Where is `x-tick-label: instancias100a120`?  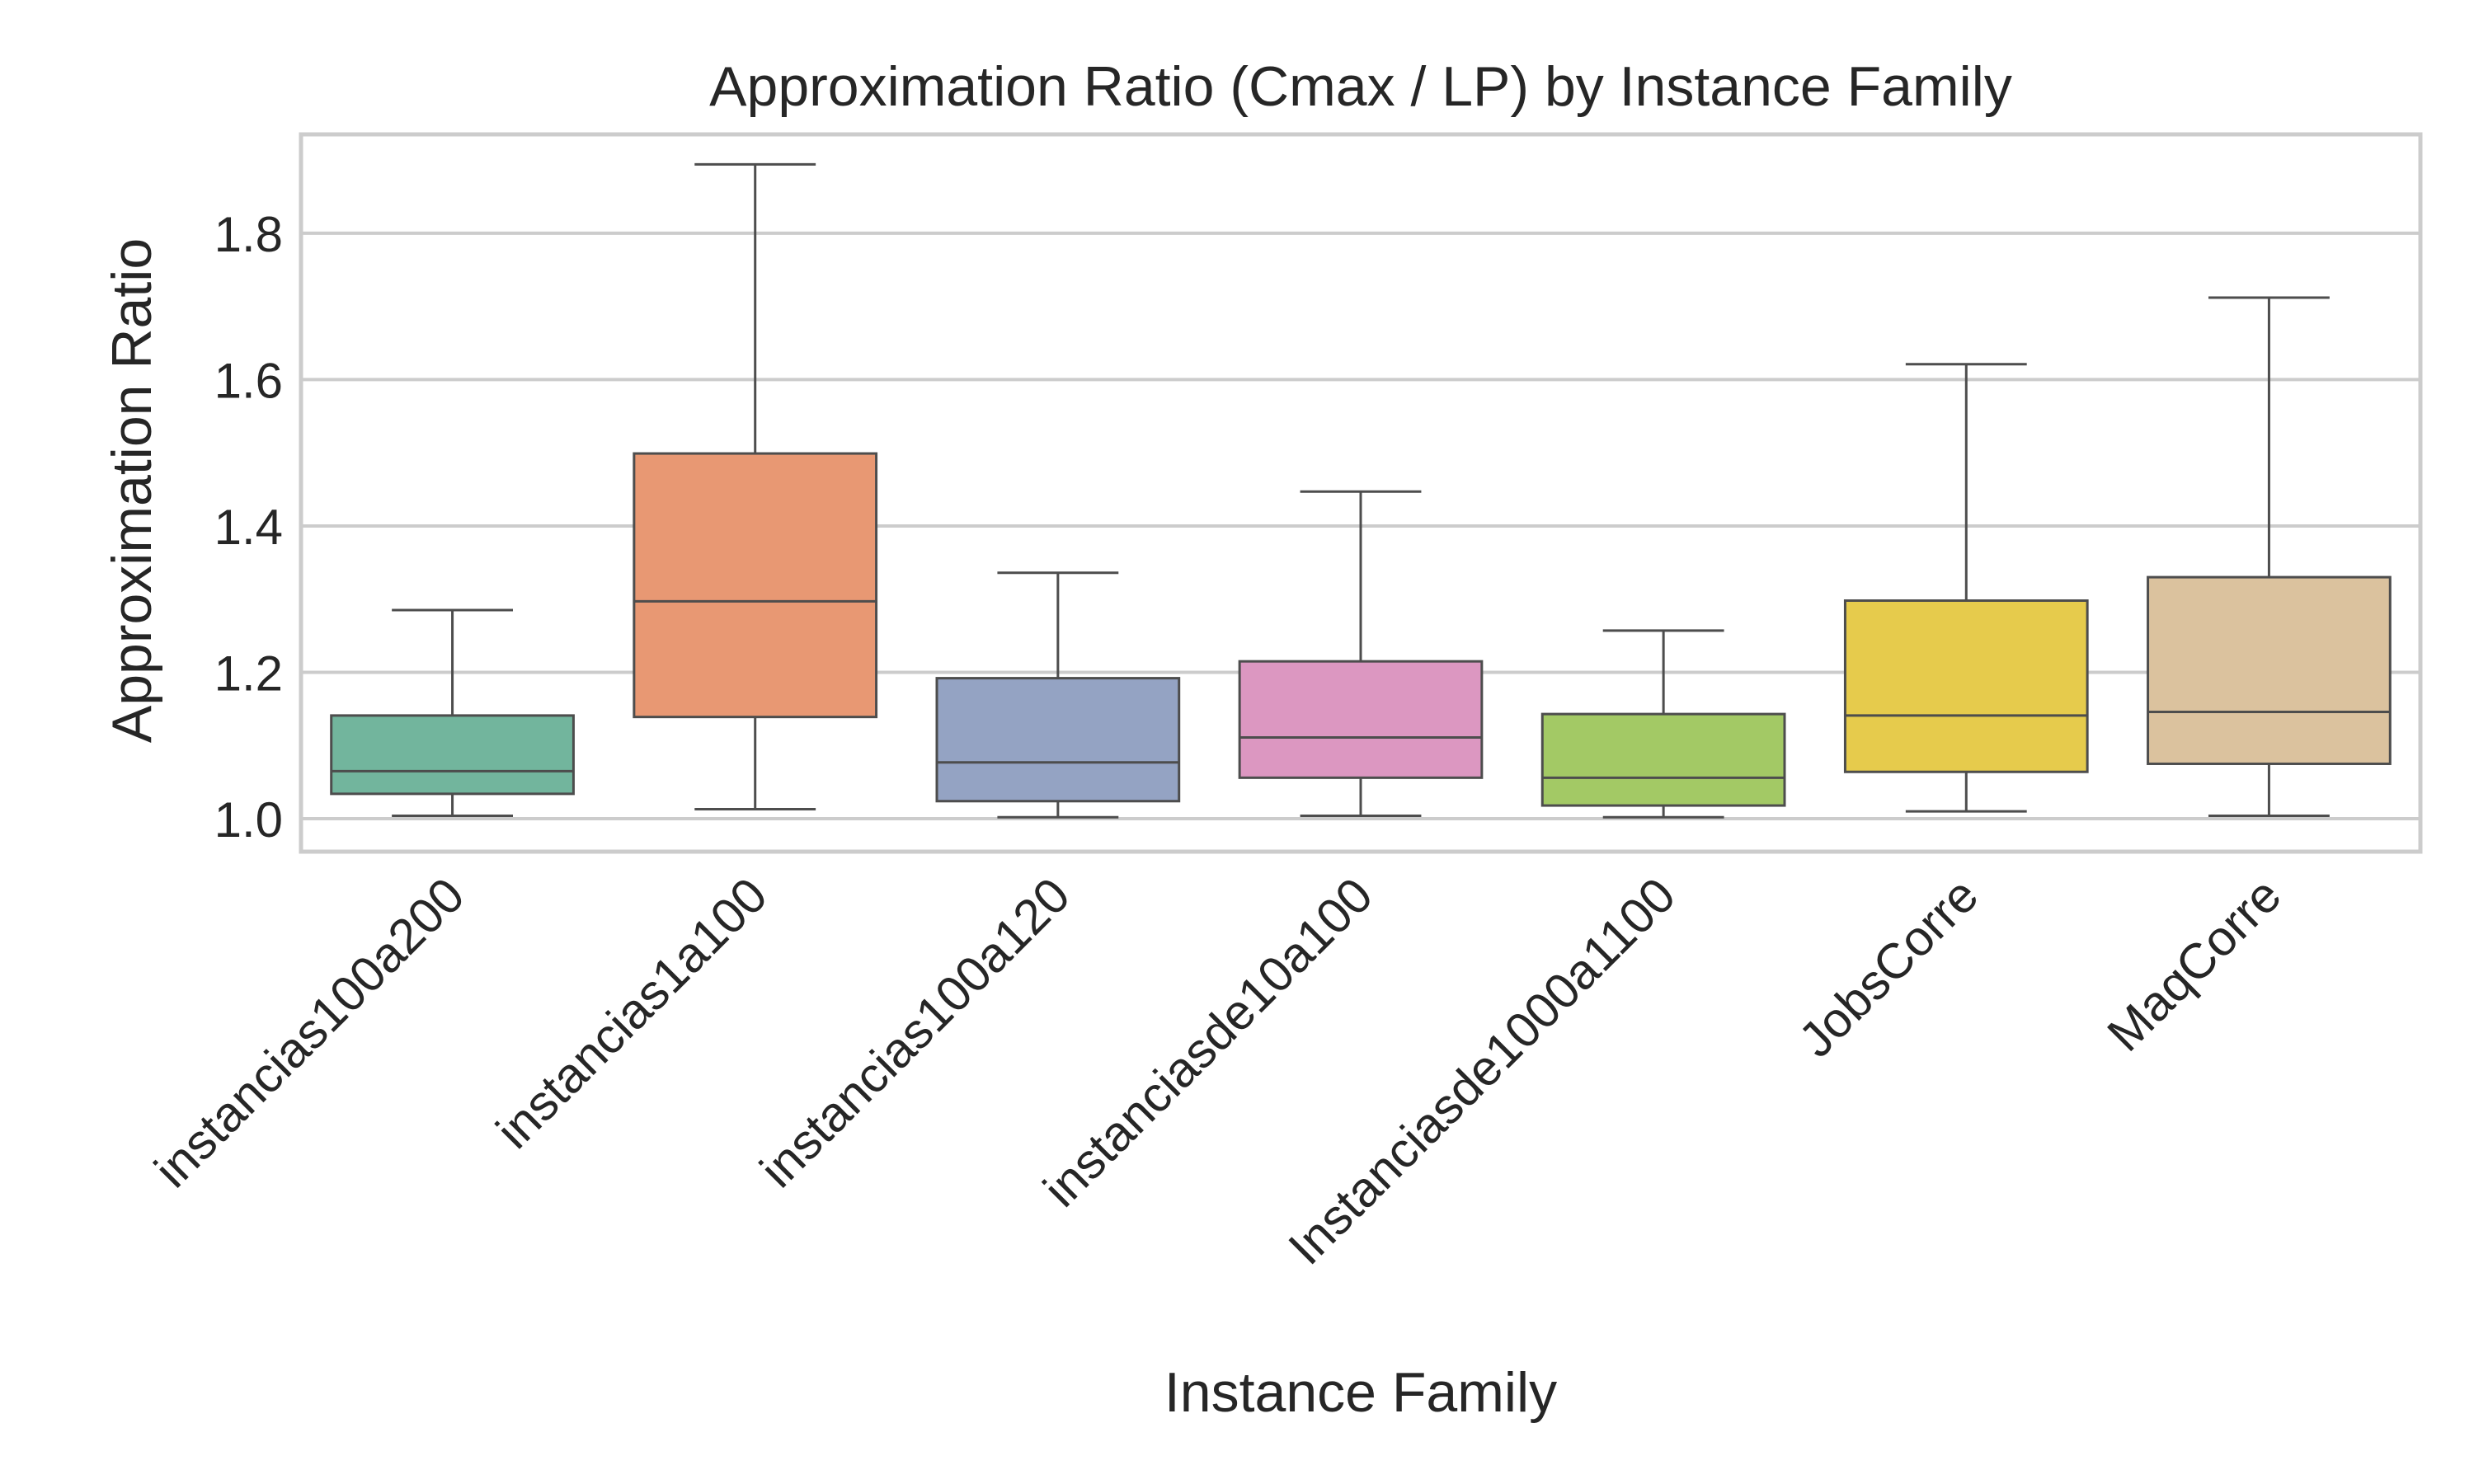 x-tick-label: instancias100a120 is located at coordinates (915, 1032).